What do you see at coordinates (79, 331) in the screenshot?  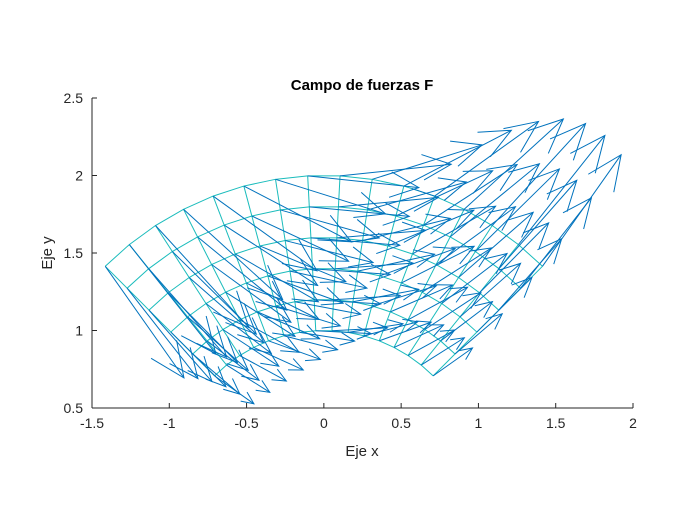 I see `y-tick-label: 1` at bounding box center [79, 331].